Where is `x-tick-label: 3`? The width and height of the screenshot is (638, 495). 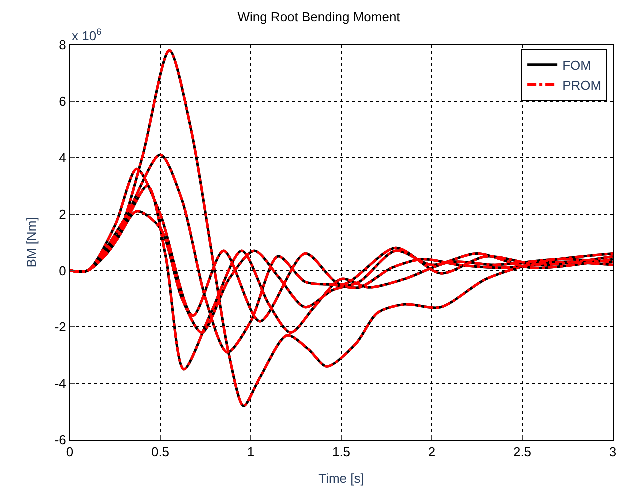
x-tick-label: 3 is located at coordinates (613, 452).